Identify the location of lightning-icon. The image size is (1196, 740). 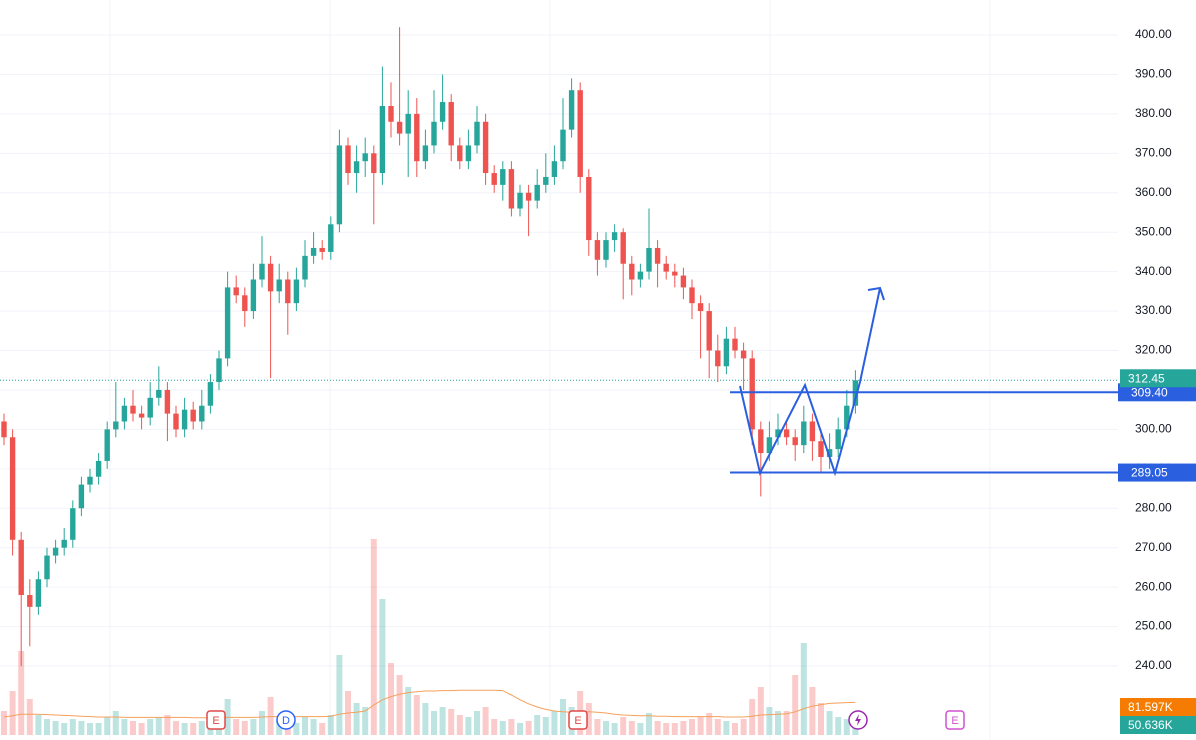
(858, 720).